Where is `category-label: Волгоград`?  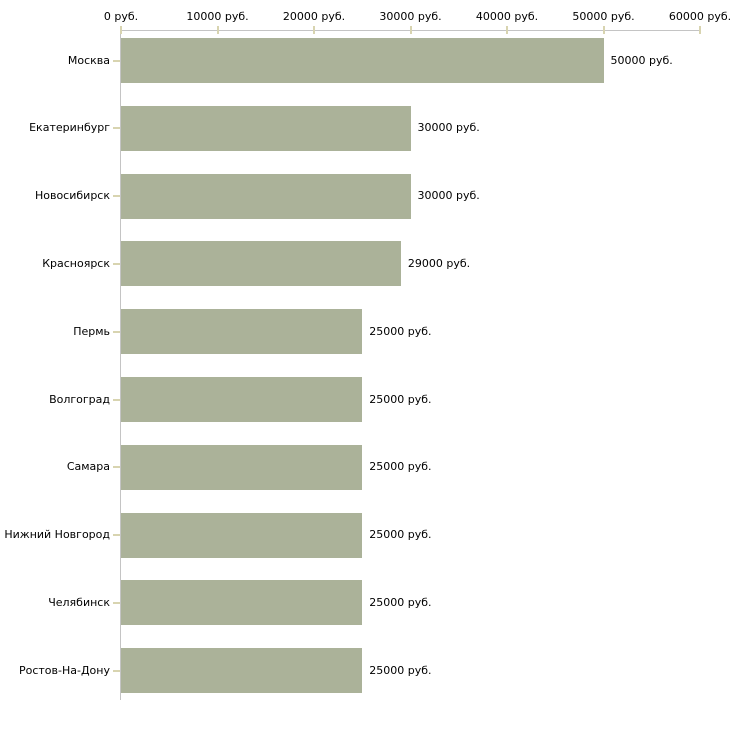
category-label: Волгоград is located at coordinates (79, 399).